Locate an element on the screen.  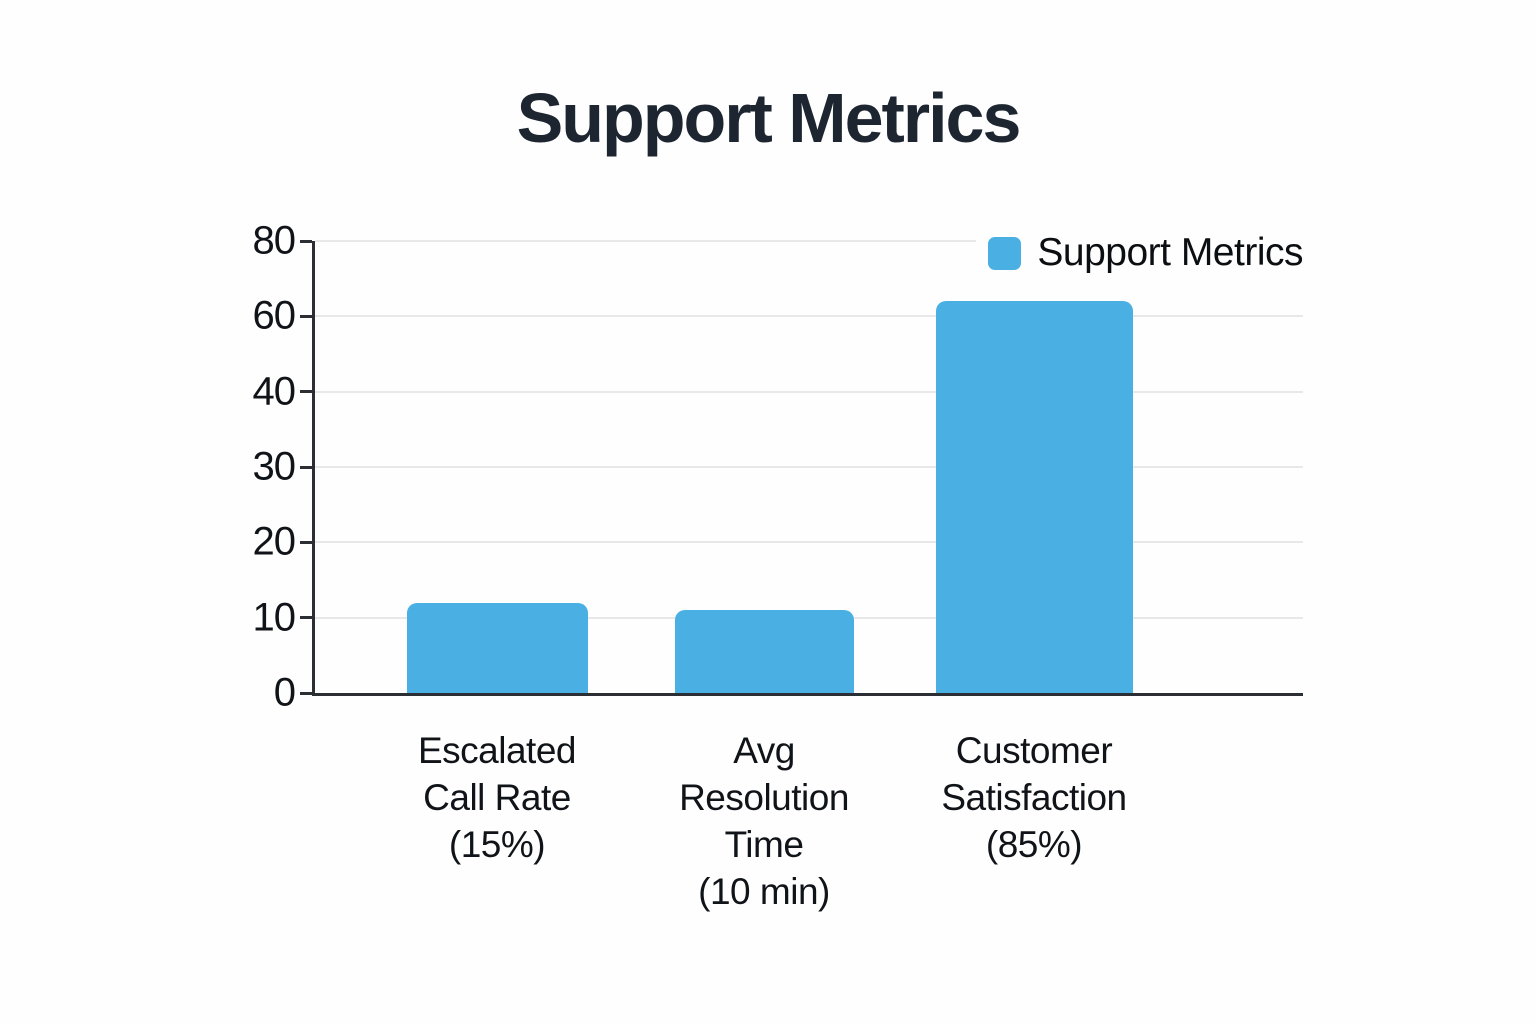
x-category-label-line: Call Rate is located at coordinates (497, 797).